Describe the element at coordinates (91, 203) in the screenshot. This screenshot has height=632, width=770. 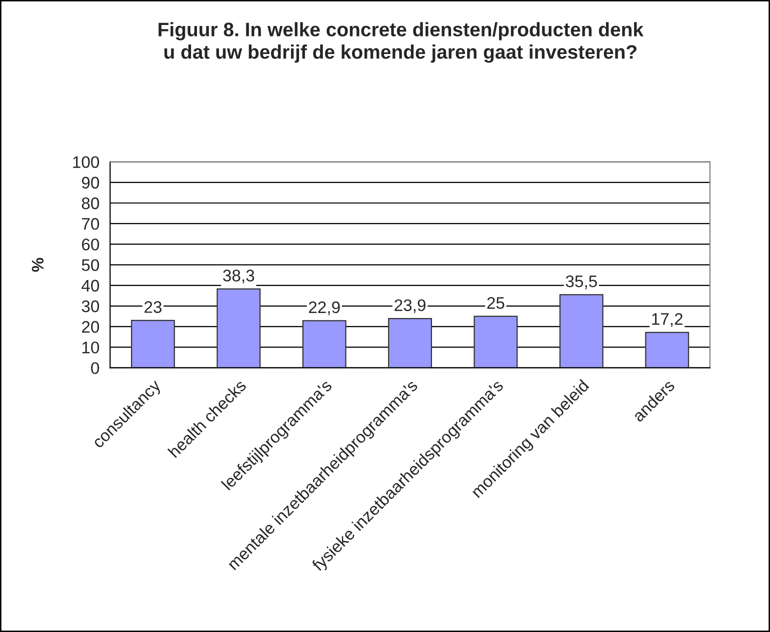
I see `y-tick-label: 80` at that location.